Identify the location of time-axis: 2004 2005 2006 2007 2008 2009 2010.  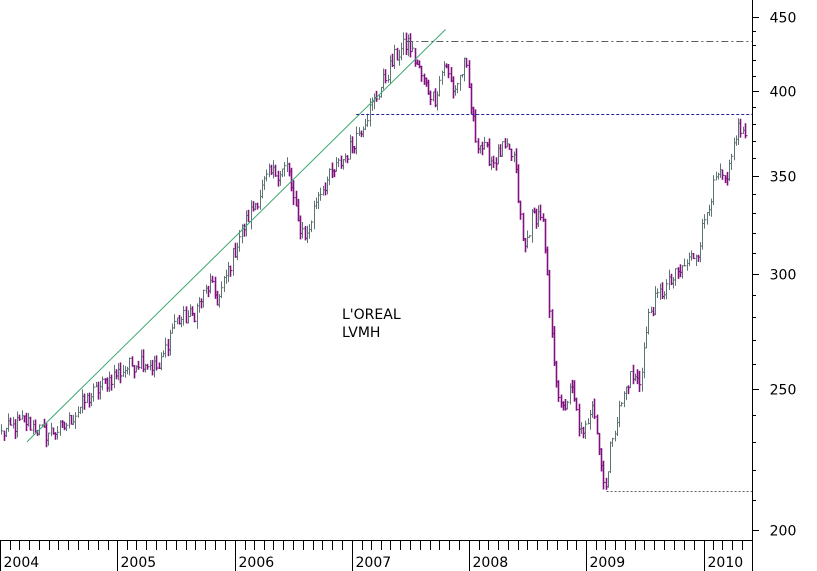
(376, 555).